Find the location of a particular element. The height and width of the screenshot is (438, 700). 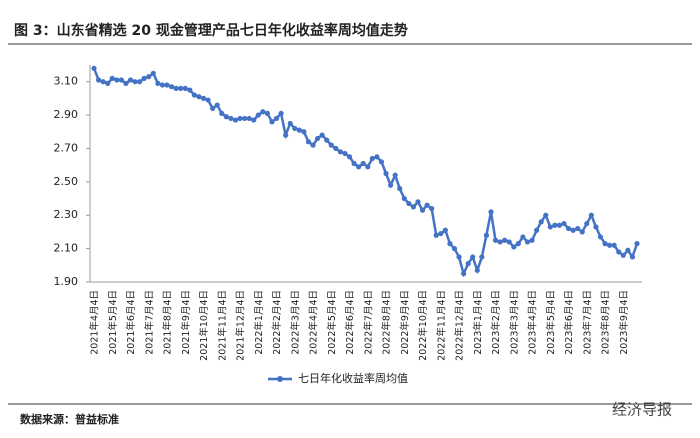

x-tick-label: 2021年5月4日 is located at coordinates (113, 322).